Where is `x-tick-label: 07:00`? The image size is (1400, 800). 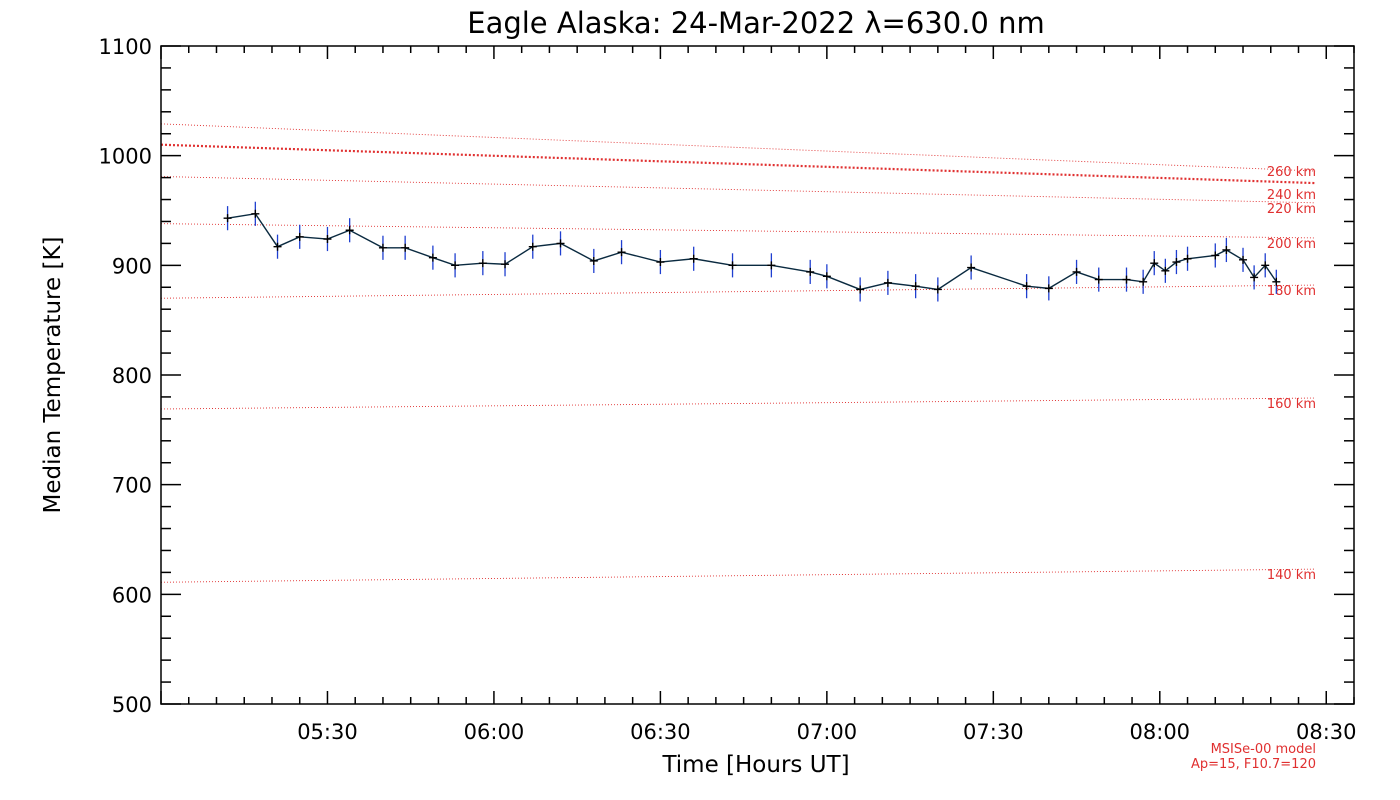 x-tick-label: 07:00 is located at coordinates (827, 732).